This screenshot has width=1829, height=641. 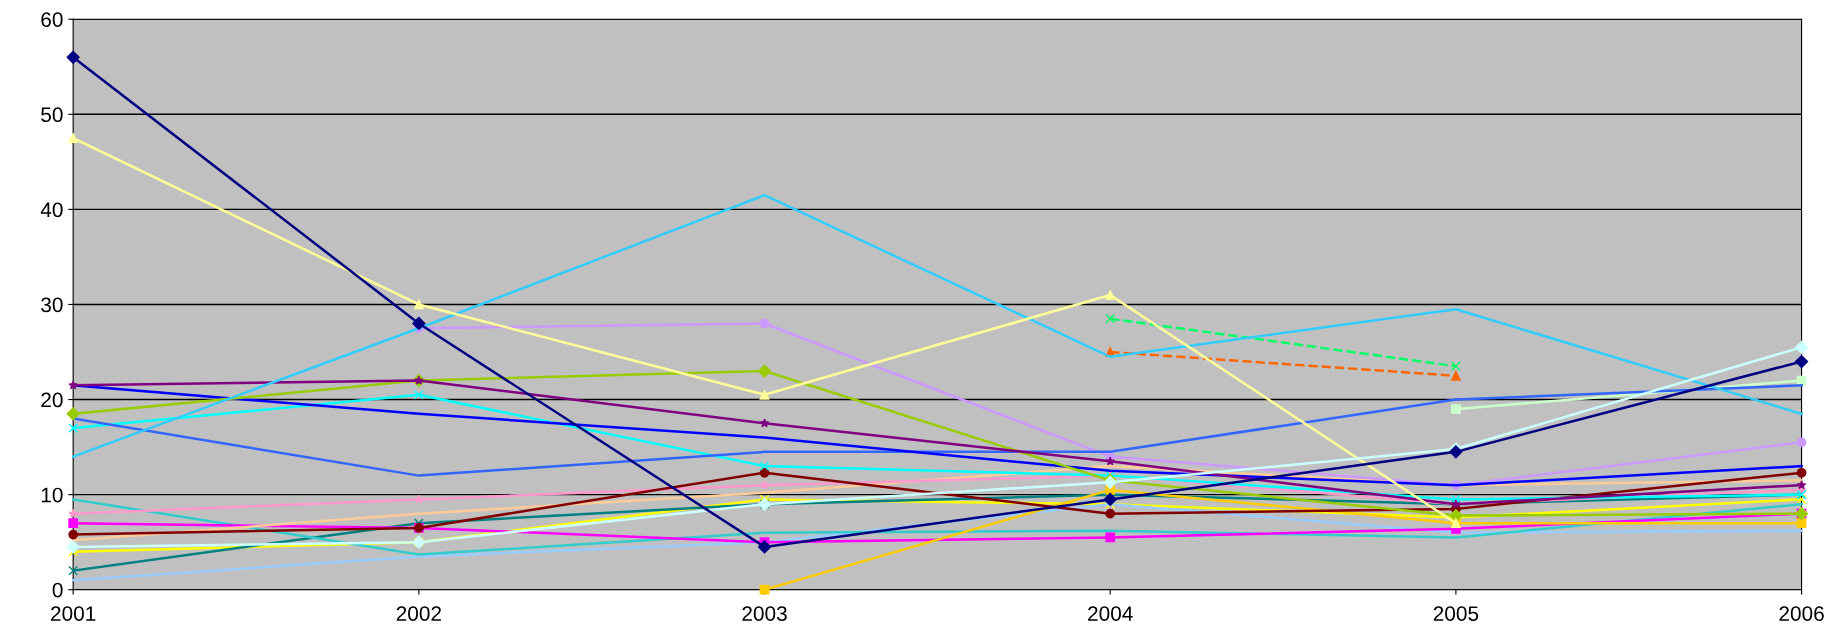 What do you see at coordinates (52, 115) in the screenshot?
I see `y-tick-label: 50` at bounding box center [52, 115].